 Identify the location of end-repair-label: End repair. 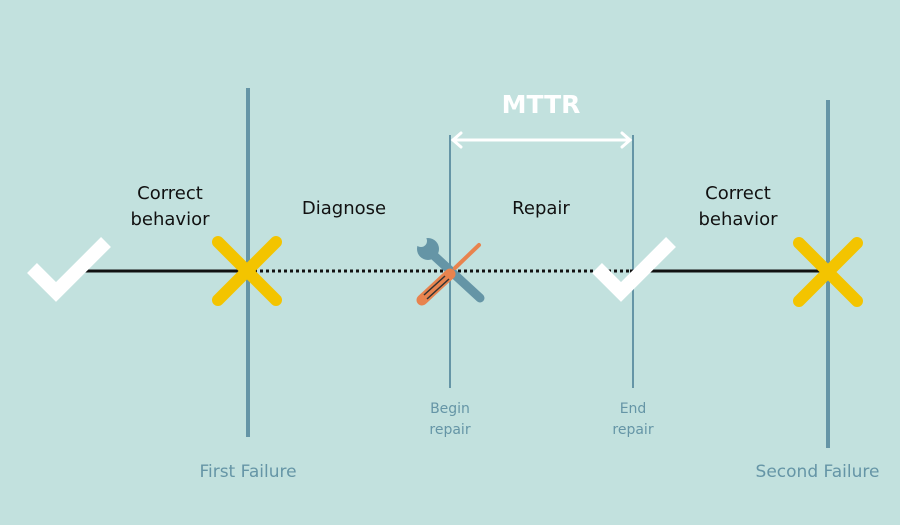
(633, 420).